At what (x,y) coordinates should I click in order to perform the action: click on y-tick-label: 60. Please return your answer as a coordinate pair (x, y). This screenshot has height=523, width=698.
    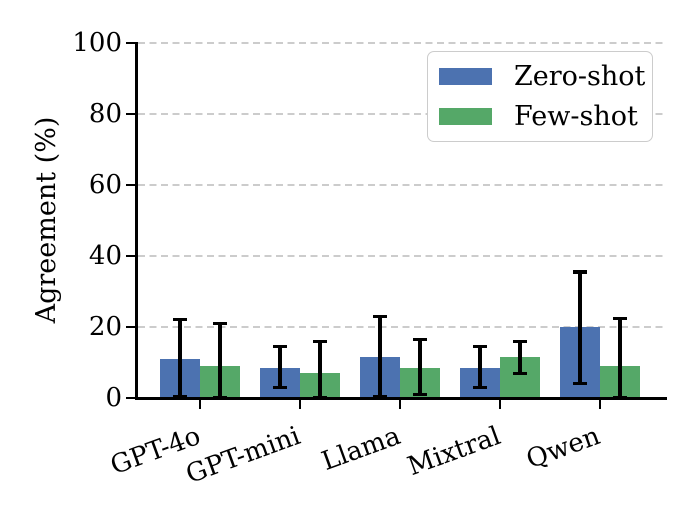
    Looking at the image, I should click on (105, 185).